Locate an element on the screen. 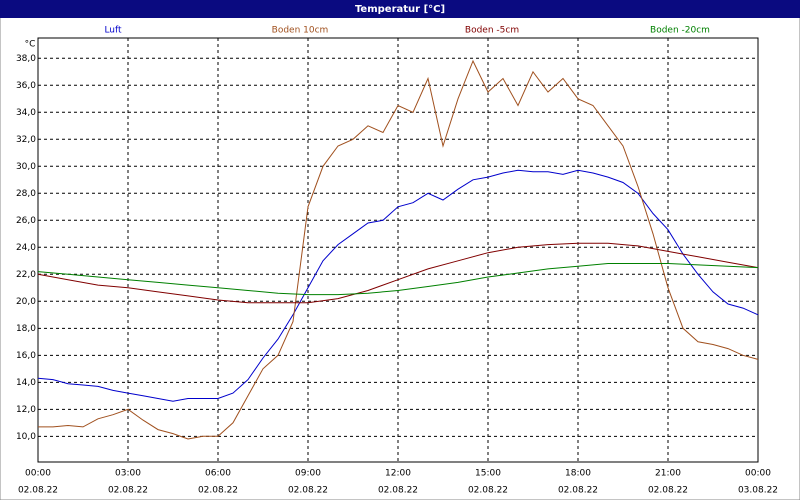 This screenshot has width=800, height=500. x-tick-label: 15:00 is located at coordinates (488, 474).